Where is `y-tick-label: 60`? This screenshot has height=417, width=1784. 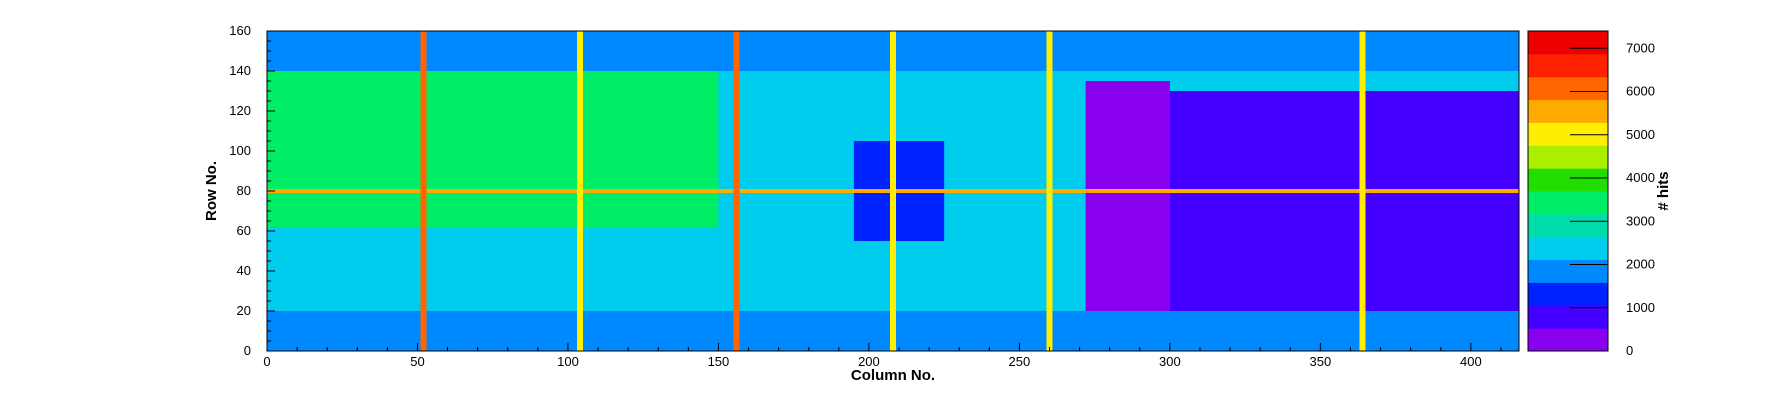 y-tick-label: 60 is located at coordinates (244, 230).